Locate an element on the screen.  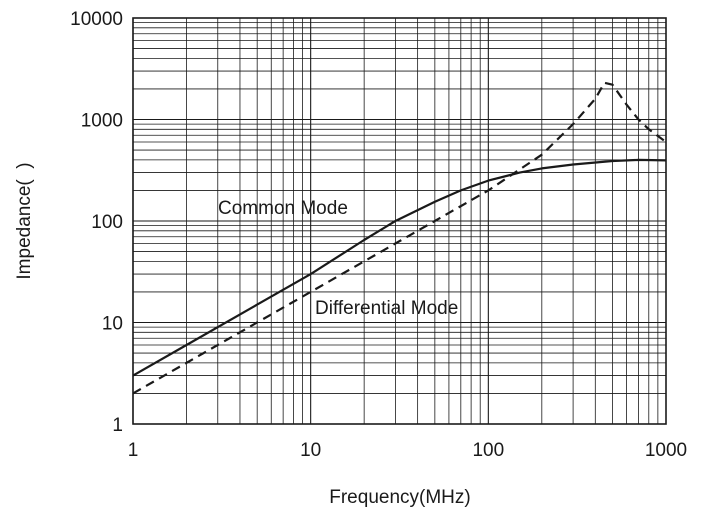
y-tick-label: 1000 is located at coordinates (102, 121).